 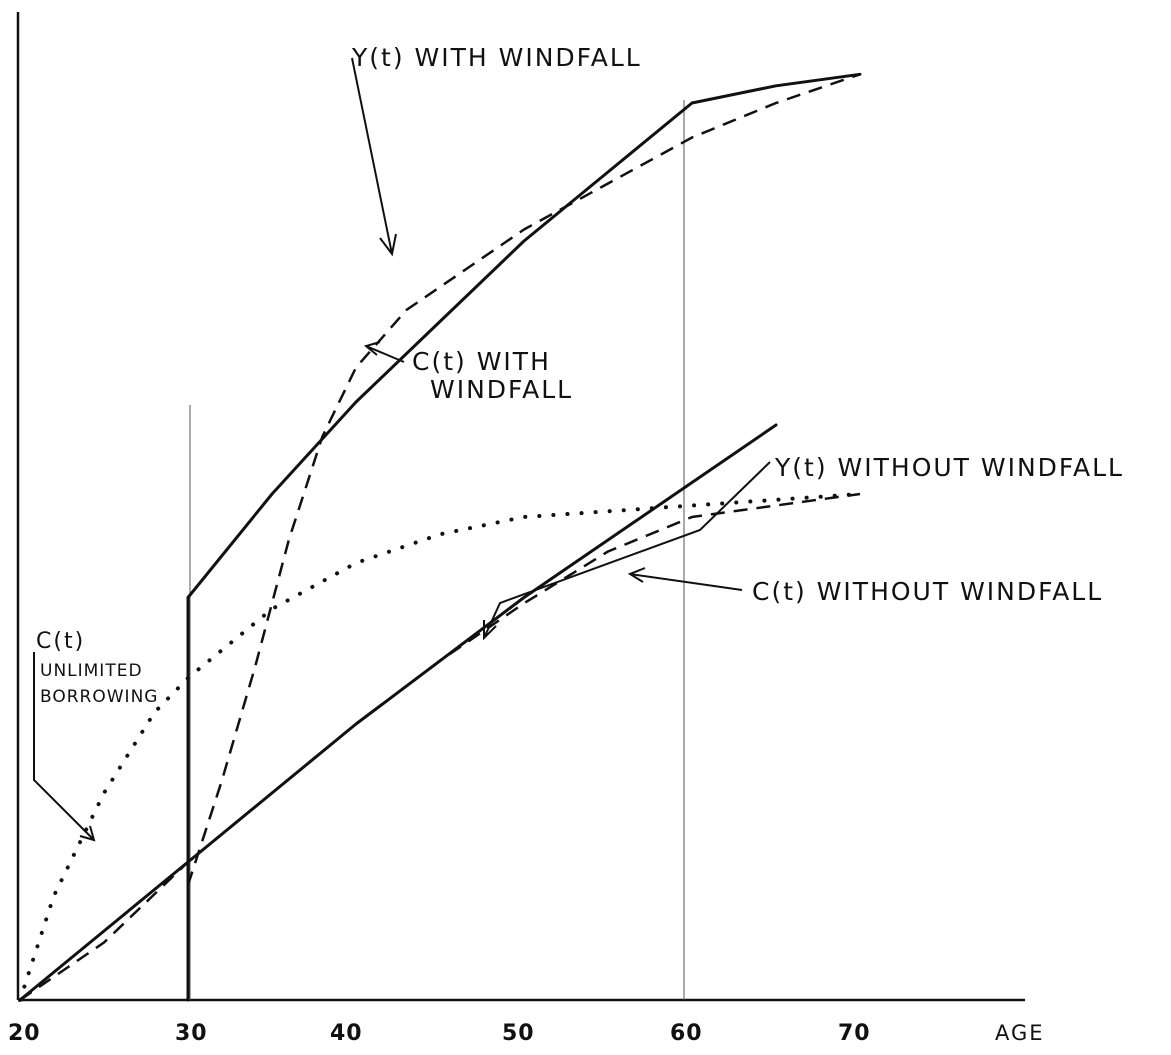 I want to click on pointer-c-with, so click(x=384, y=352).